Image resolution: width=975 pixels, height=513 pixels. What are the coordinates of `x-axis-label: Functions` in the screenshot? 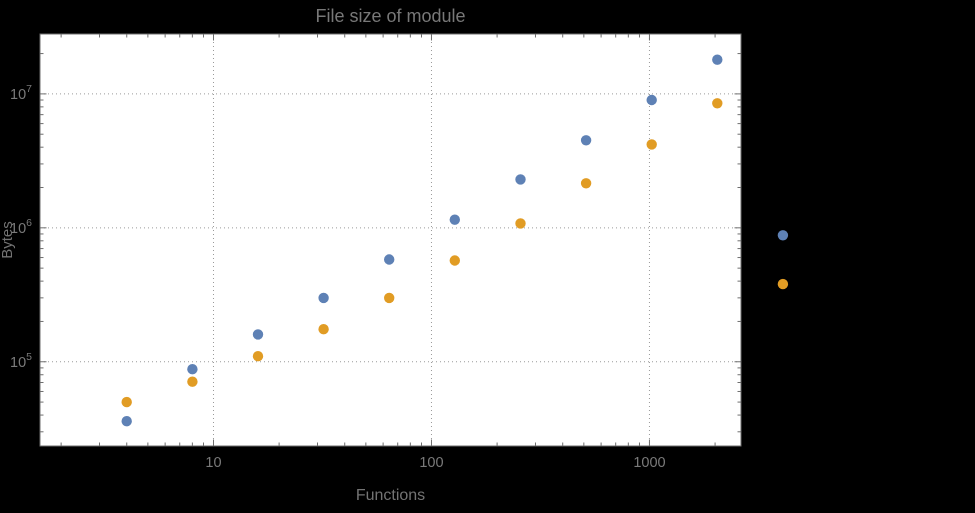 It's located at (390, 495).